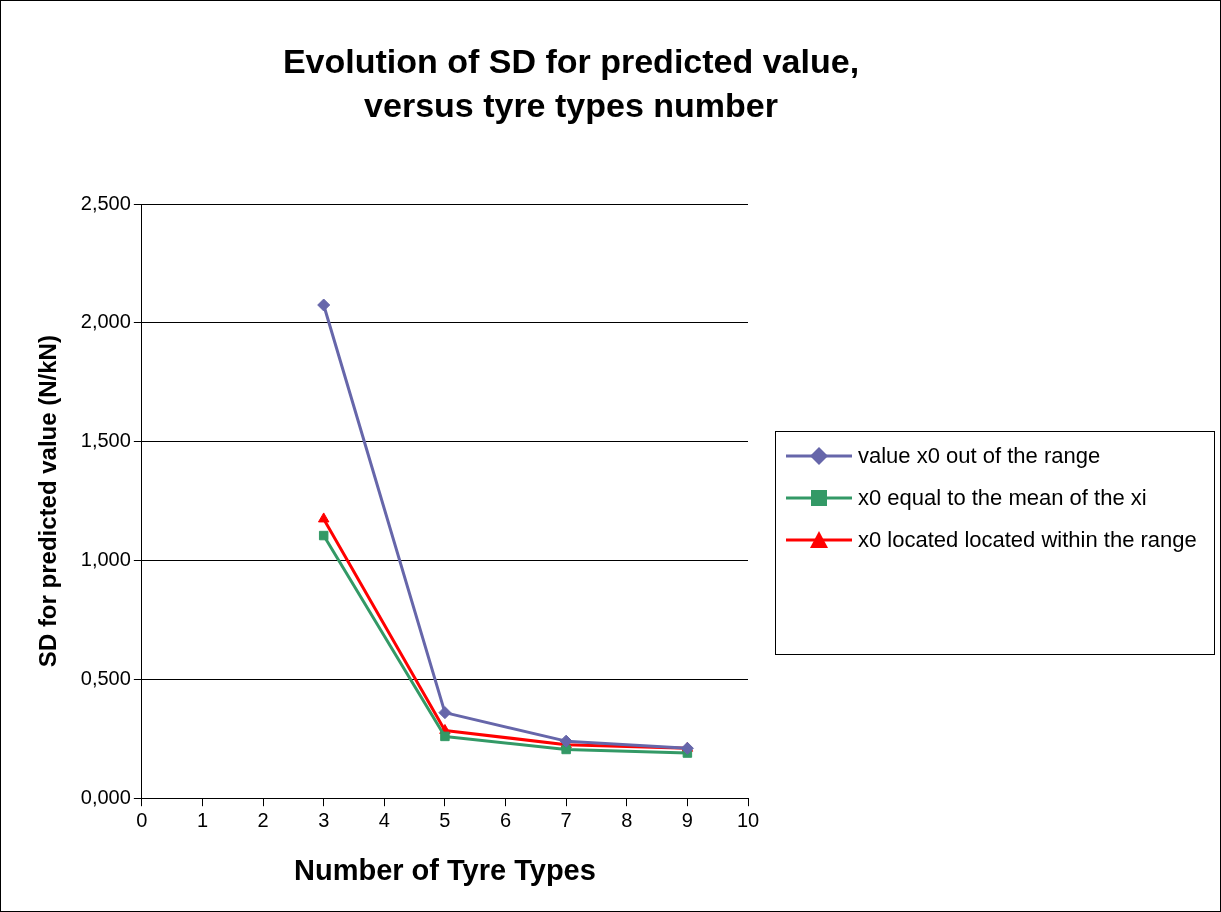 This screenshot has height=912, width=1221. What do you see at coordinates (105, 202) in the screenshot?
I see `y-tick-label: 2,500` at bounding box center [105, 202].